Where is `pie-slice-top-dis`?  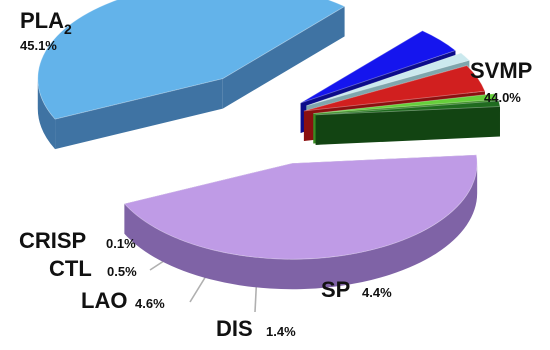 pie-slice-top-dis is located at coordinates (388, 79).